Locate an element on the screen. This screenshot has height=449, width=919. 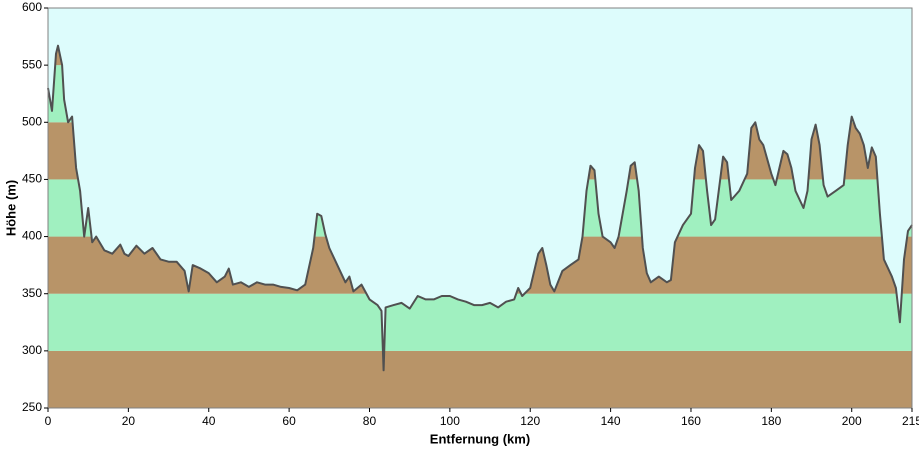
y-tick-label: 450 is located at coordinates (32, 179).